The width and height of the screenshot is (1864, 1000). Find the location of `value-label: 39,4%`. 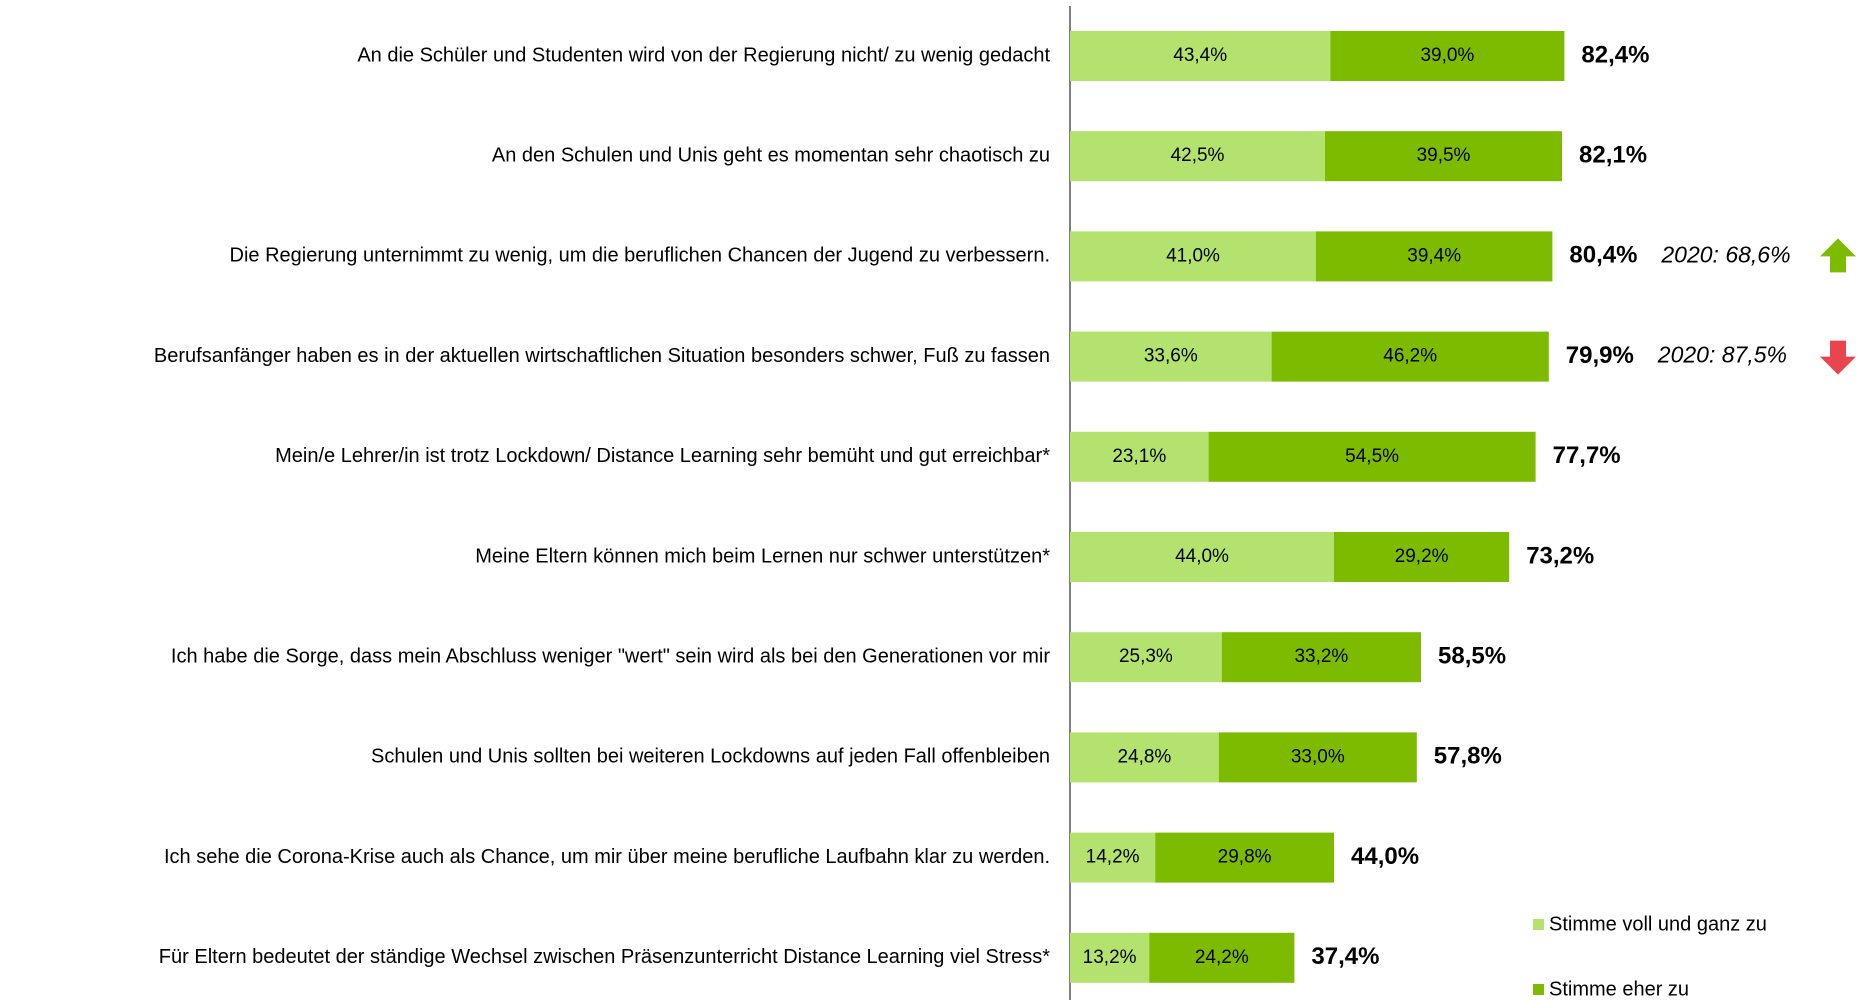

value-label: 39,4% is located at coordinates (1434, 255).